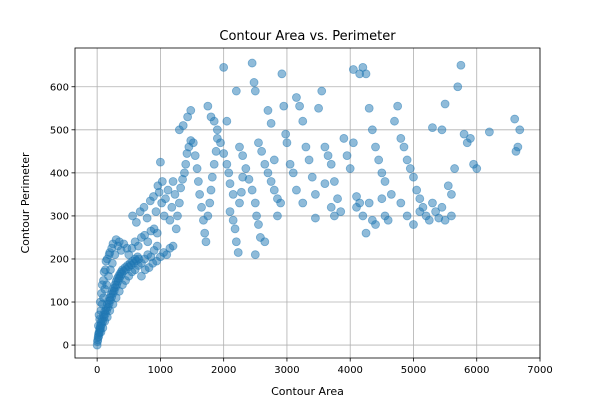 The height and width of the screenshot is (400, 600). I want to click on x-tick-label: 3000, so click(286, 370).